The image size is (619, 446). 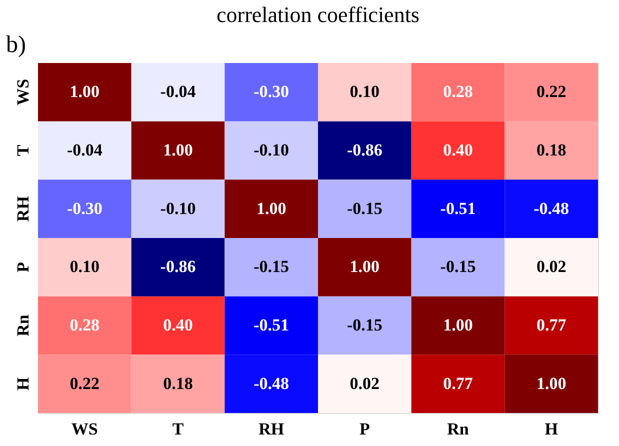 What do you see at coordinates (23, 209) in the screenshot?
I see `y-tick-label: RH` at bounding box center [23, 209].